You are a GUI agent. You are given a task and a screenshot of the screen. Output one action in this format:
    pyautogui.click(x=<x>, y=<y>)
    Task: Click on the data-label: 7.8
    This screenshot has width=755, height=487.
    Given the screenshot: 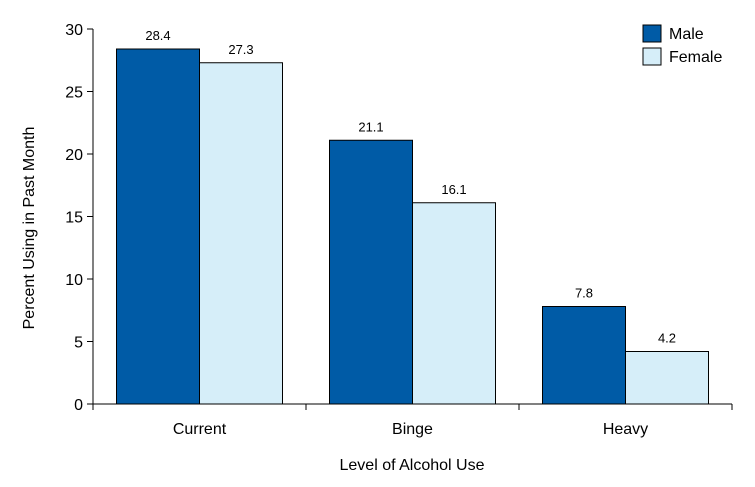 What is the action you would take?
    pyautogui.click(x=584, y=293)
    